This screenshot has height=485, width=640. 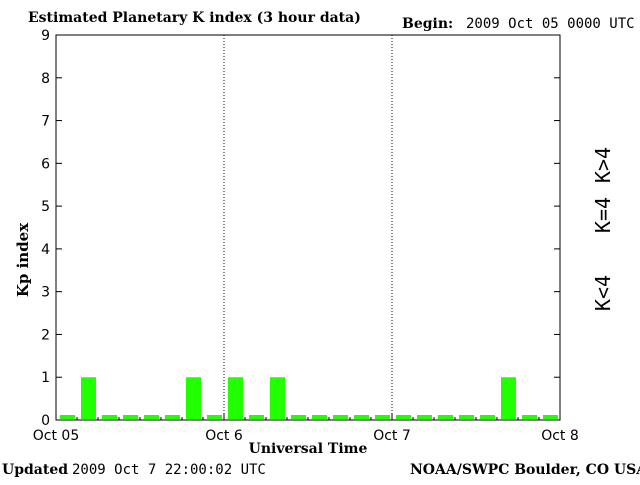 I want to click on updated-label: Updated, so click(x=35, y=470).